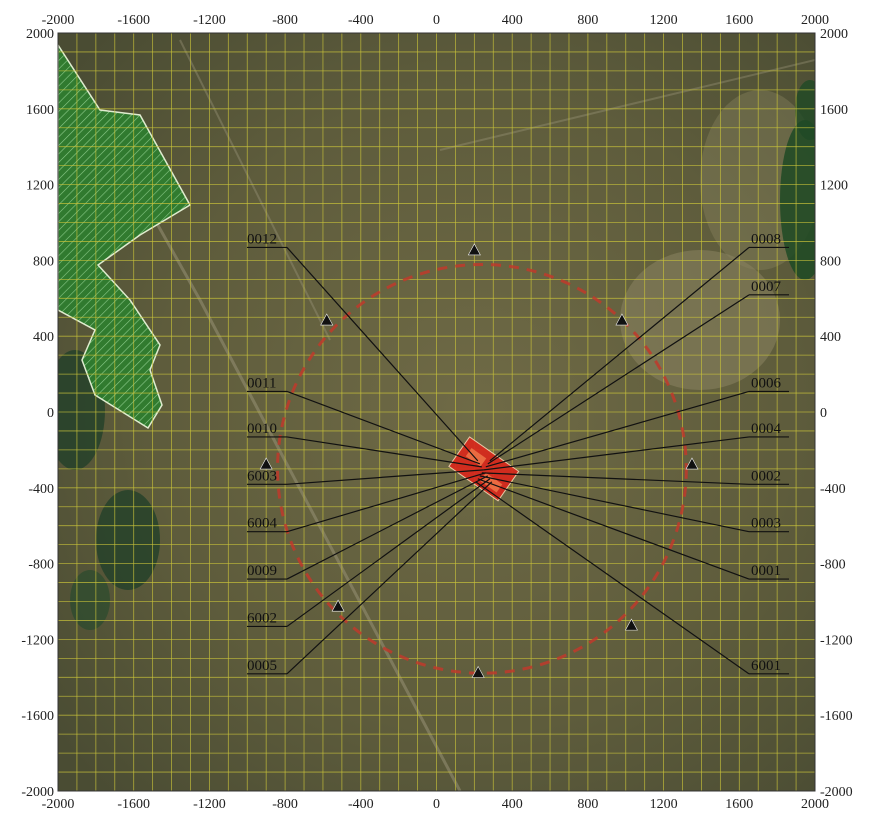  Describe the element at coordinates (125, 236) in the screenshot. I see `protected-area` at that location.